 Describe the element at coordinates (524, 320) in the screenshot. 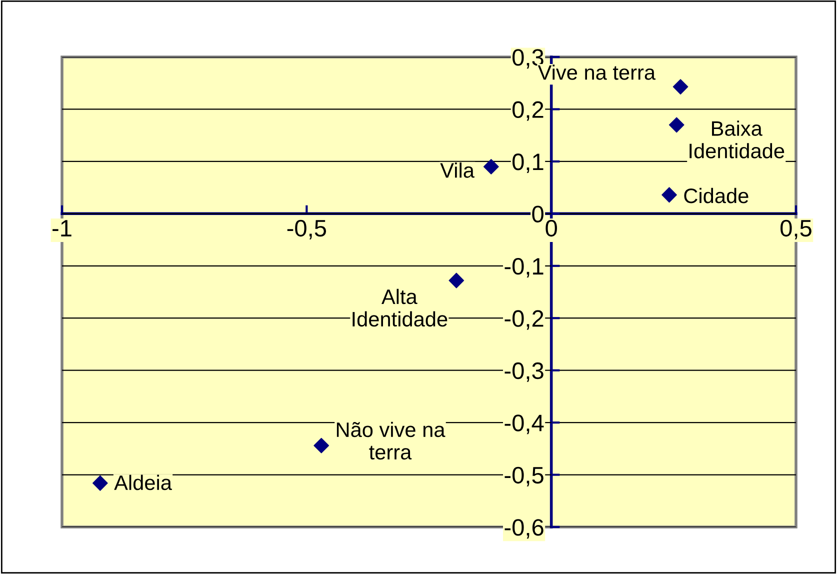

I see `y-tick-label: -0,2` at that location.